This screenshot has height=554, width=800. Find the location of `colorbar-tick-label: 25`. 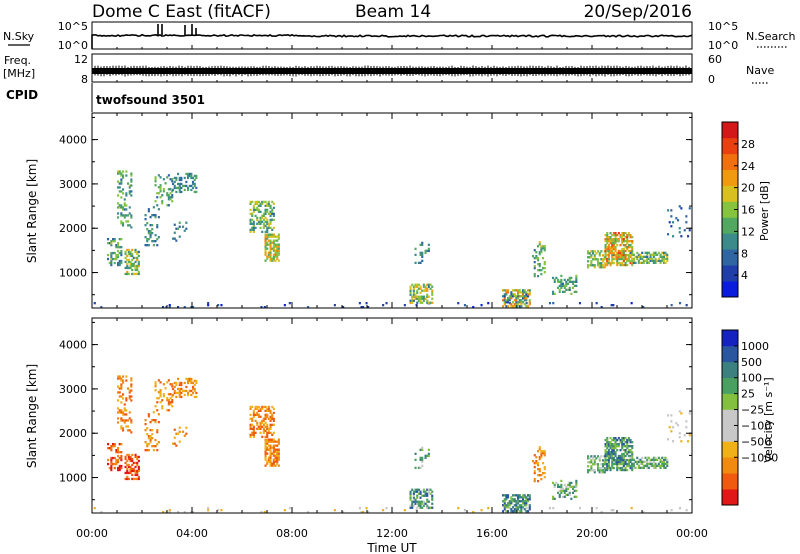

colorbar-tick-label: 25 is located at coordinates (748, 394).